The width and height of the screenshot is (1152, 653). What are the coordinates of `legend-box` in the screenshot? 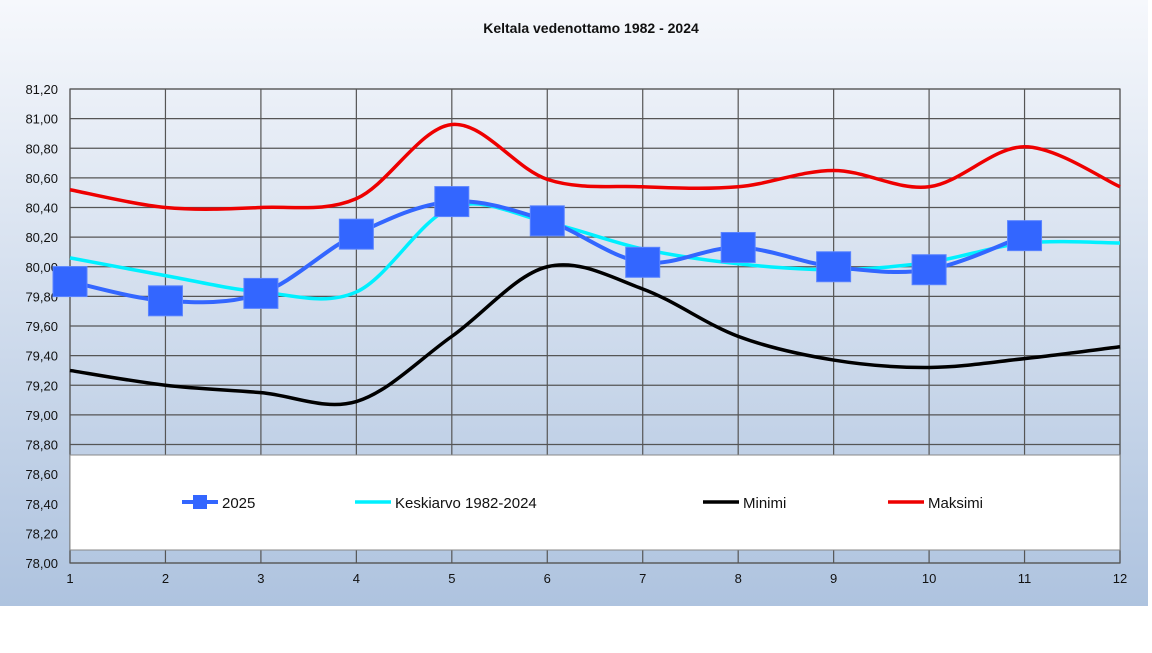 It's located at (595, 502).